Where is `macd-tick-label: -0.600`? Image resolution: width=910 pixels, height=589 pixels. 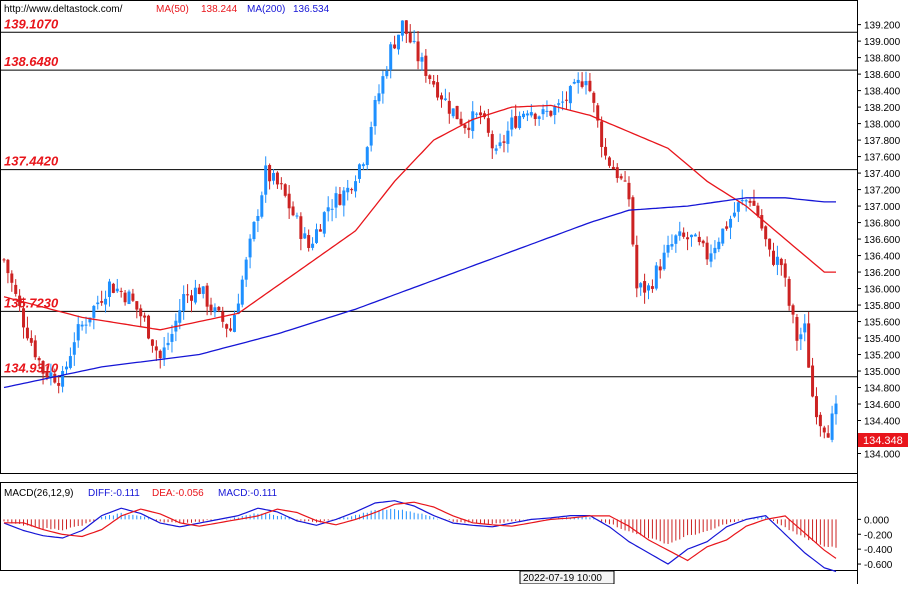
macd-tick-label: -0.600 is located at coordinates (878, 565).